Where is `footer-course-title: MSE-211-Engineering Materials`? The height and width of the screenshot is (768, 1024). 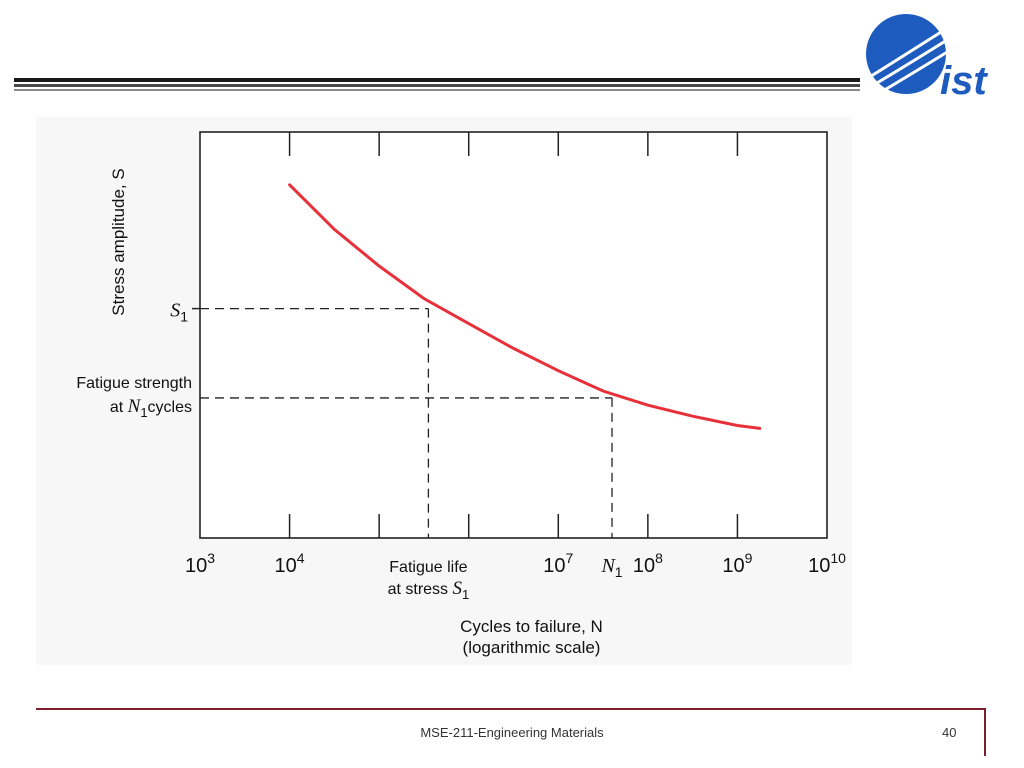 footer-course-title: MSE-211-Engineering Materials is located at coordinates (512, 732).